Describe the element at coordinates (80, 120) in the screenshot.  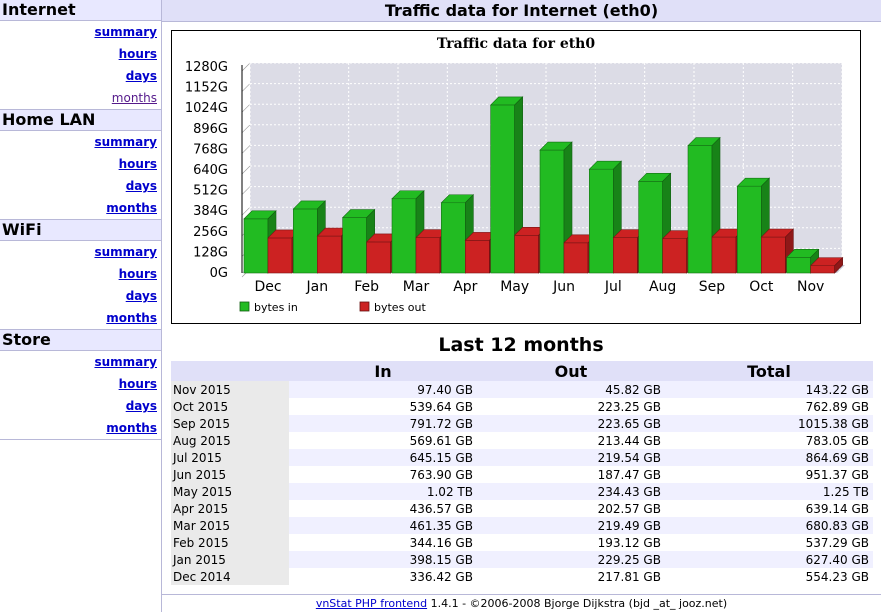
I see `sidebar-group-title: Home LAN` at that location.